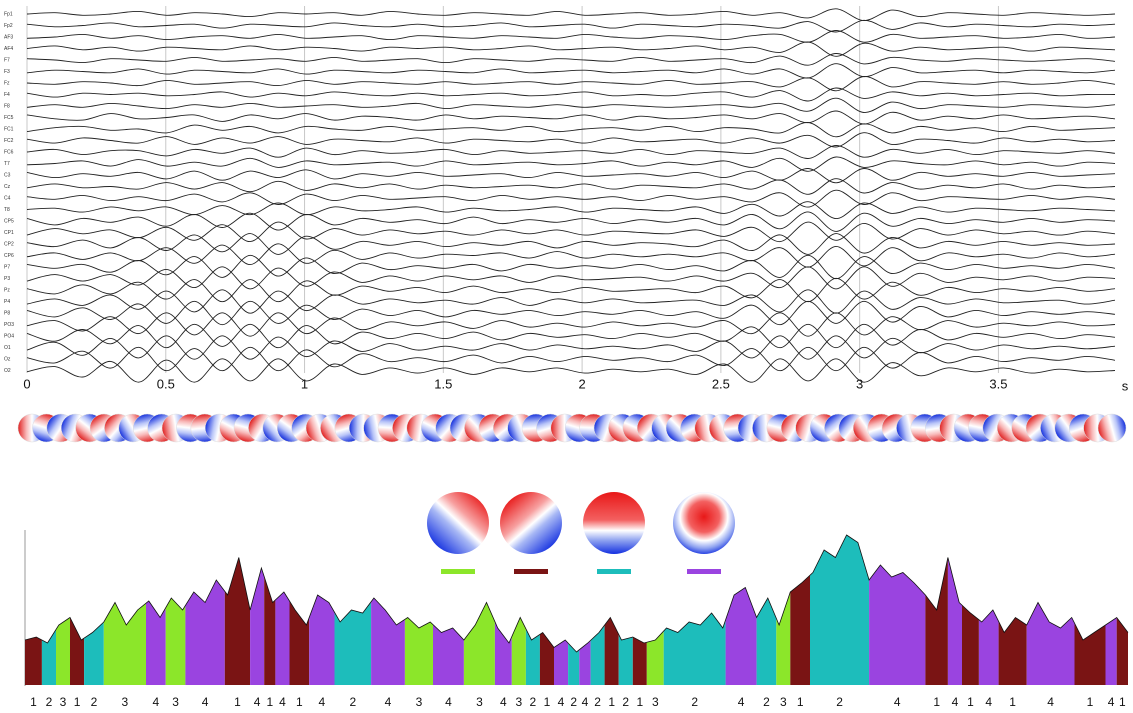  I want to click on topo-strip, so click(572, 428).